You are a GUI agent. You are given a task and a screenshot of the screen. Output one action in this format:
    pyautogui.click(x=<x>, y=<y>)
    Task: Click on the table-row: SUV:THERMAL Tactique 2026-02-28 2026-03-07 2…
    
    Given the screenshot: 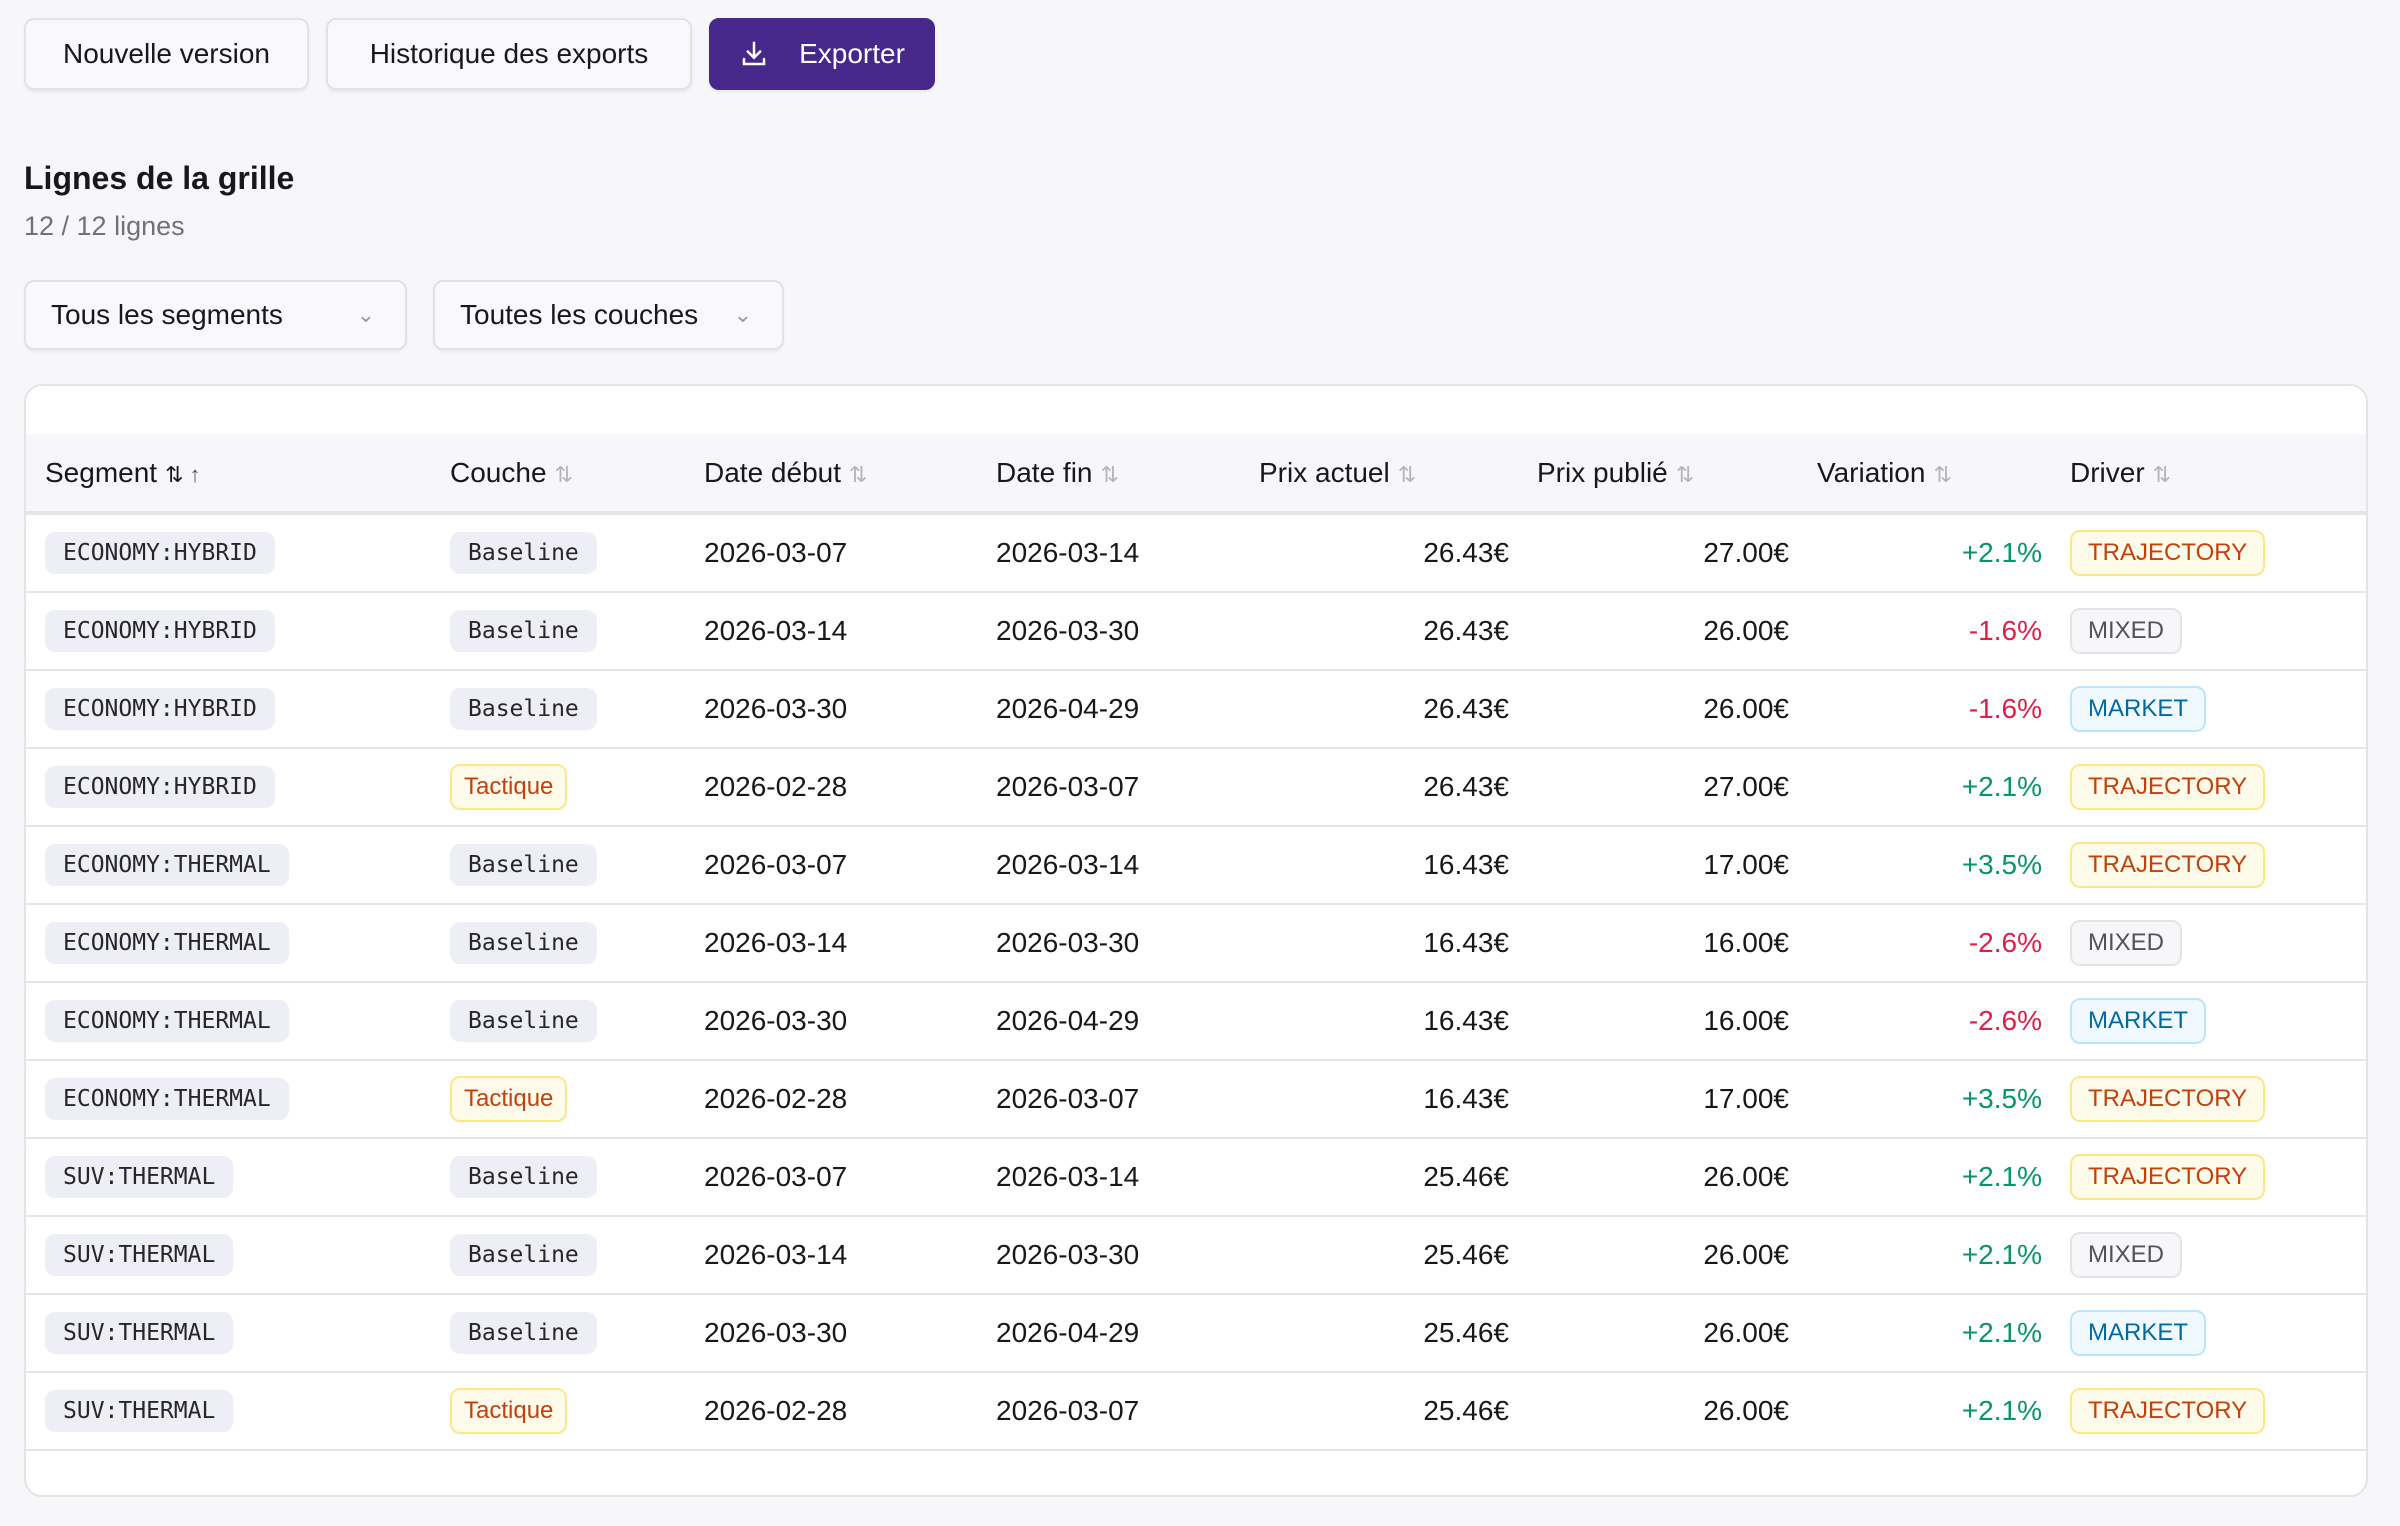 What is the action you would take?
    pyautogui.click(x=1196, y=1412)
    